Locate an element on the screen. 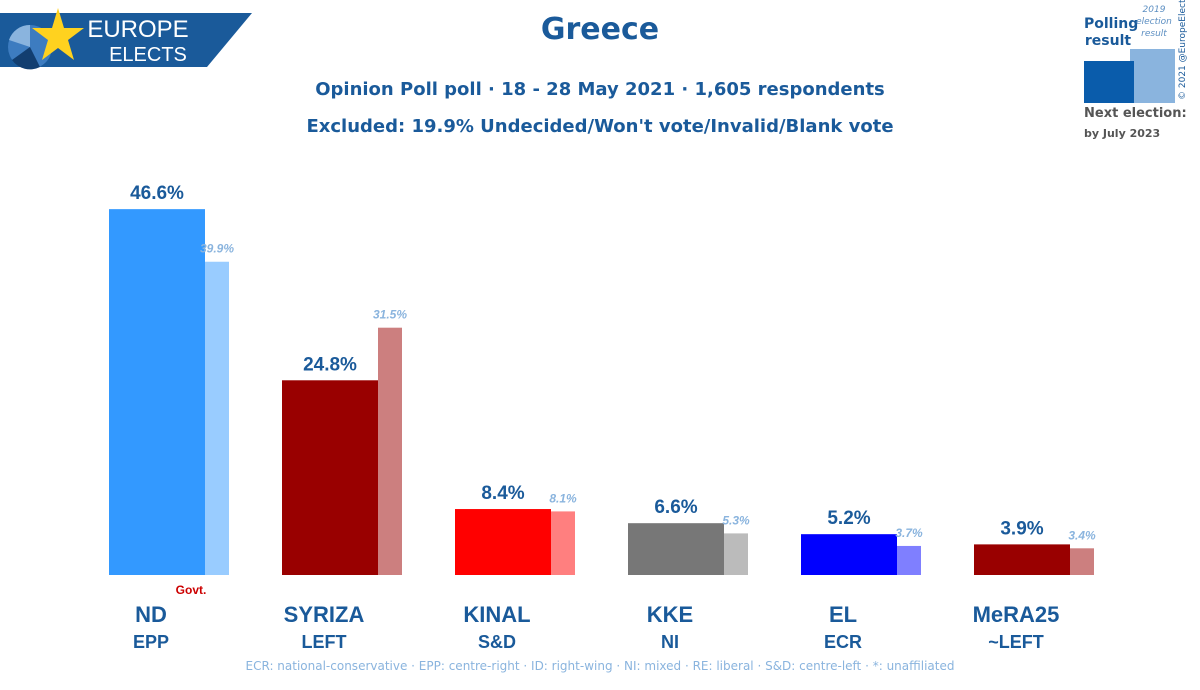 The height and width of the screenshot is (690, 1200). bar-poll-el is located at coordinates (849, 554).